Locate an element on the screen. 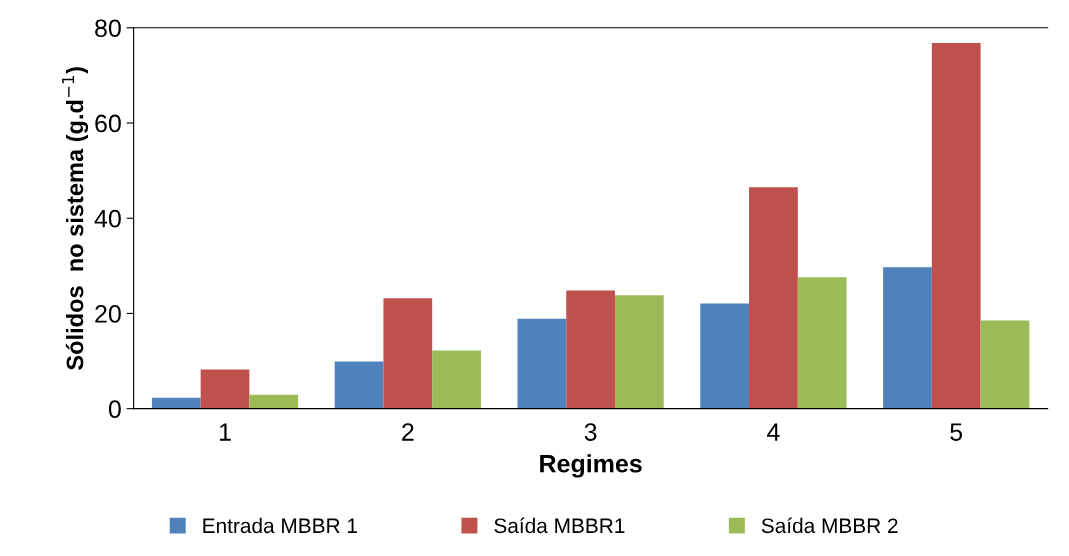 The image size is (1069, 556). x-axis-title: Regimes is located at coordinates (591, 466).